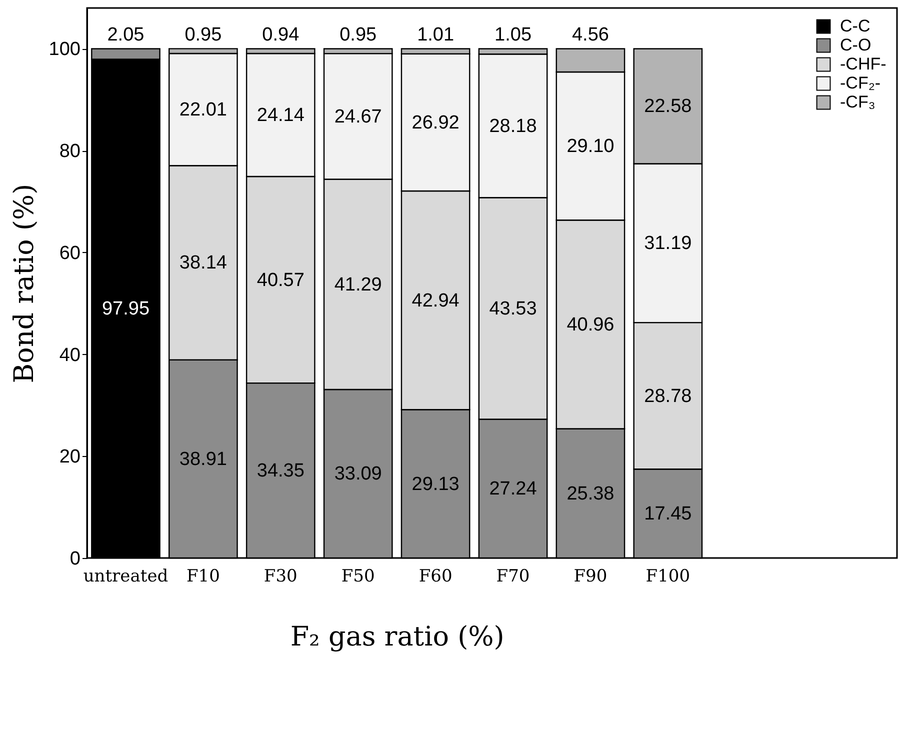 The height and width of the screenshot is (733, 907). What do you see at coordinates (358, 117) in the screenshot?
I see `data-label: 24.67` at bounding box center [358, 117].